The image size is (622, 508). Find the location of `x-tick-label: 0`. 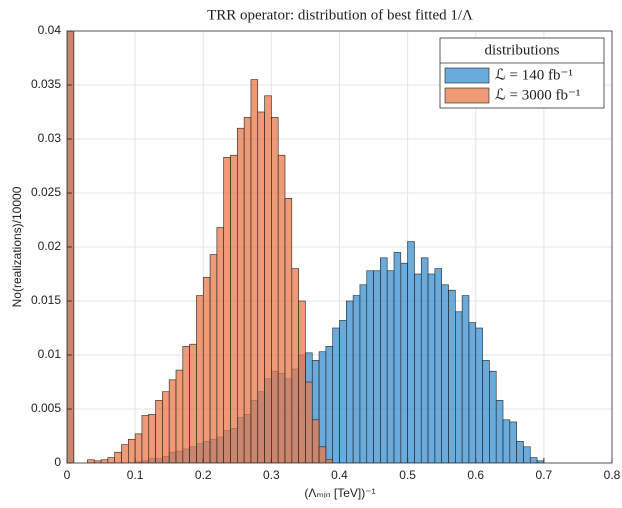

x-tick-label: 0 is located at coordinates (67, 475).